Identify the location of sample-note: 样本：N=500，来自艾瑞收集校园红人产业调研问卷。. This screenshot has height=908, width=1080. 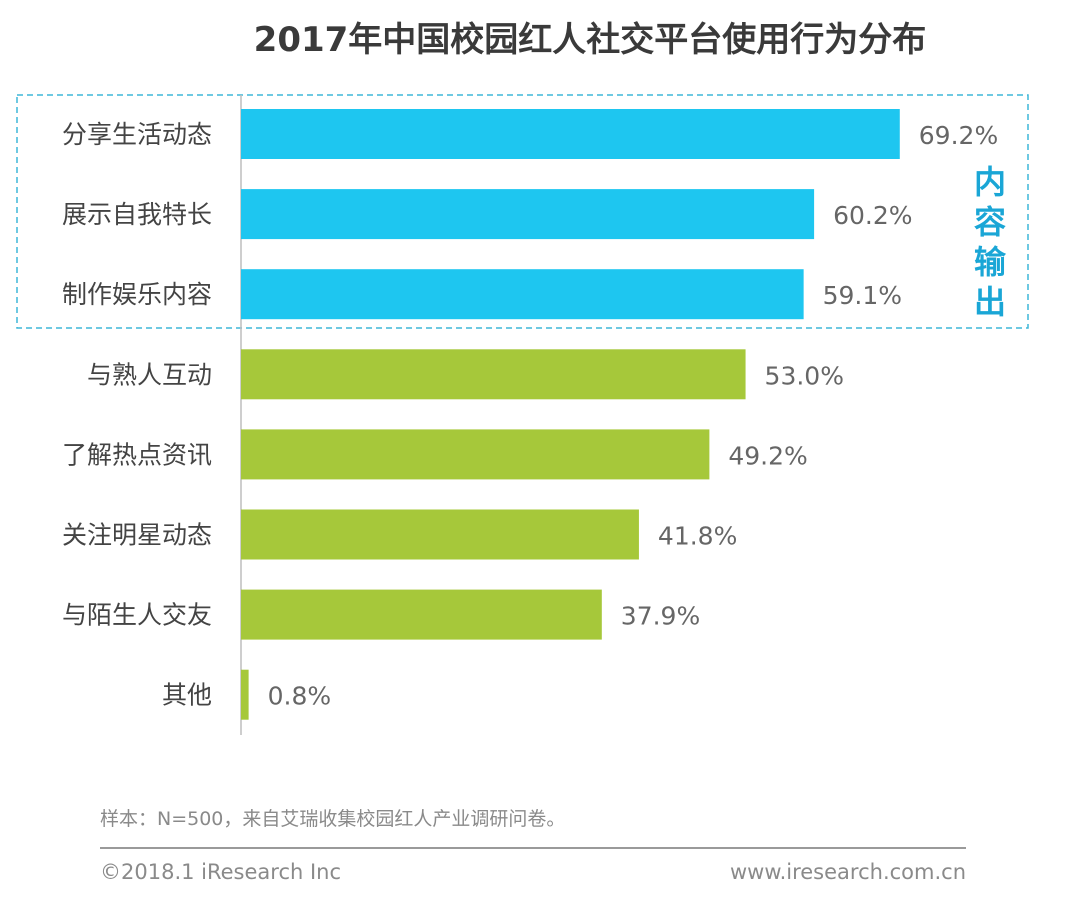
(333, 819).